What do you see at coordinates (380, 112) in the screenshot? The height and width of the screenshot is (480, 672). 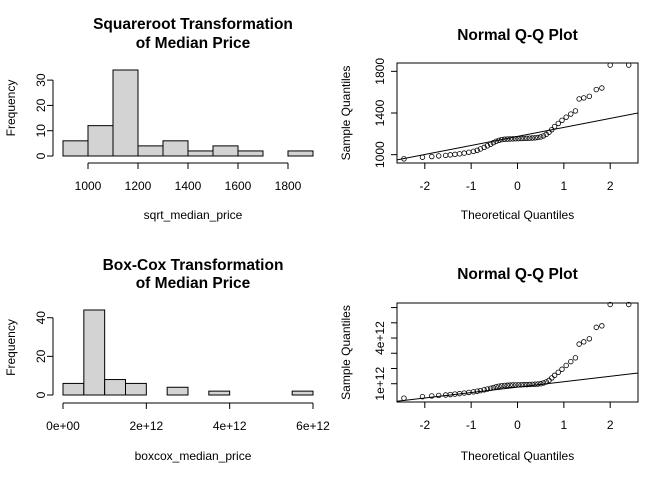 I see `y-tick-label: 1400` at bounding box center [380, 112].